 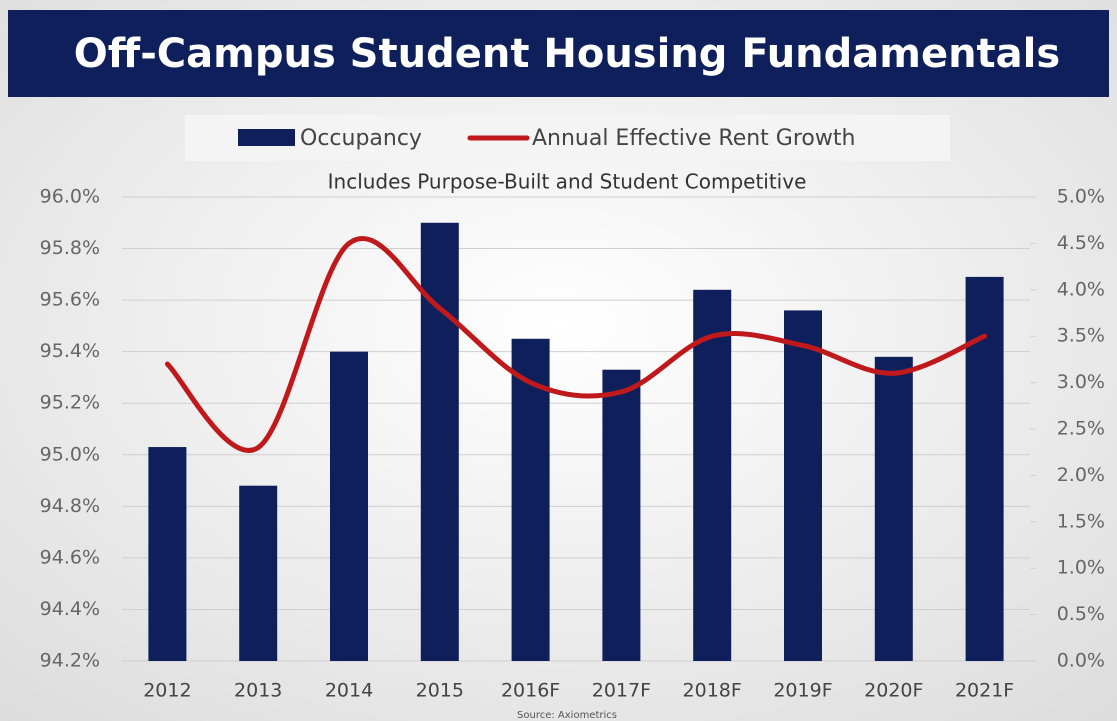 I want to click on x-tick-label: 2017F, so click(x=621, y=691).